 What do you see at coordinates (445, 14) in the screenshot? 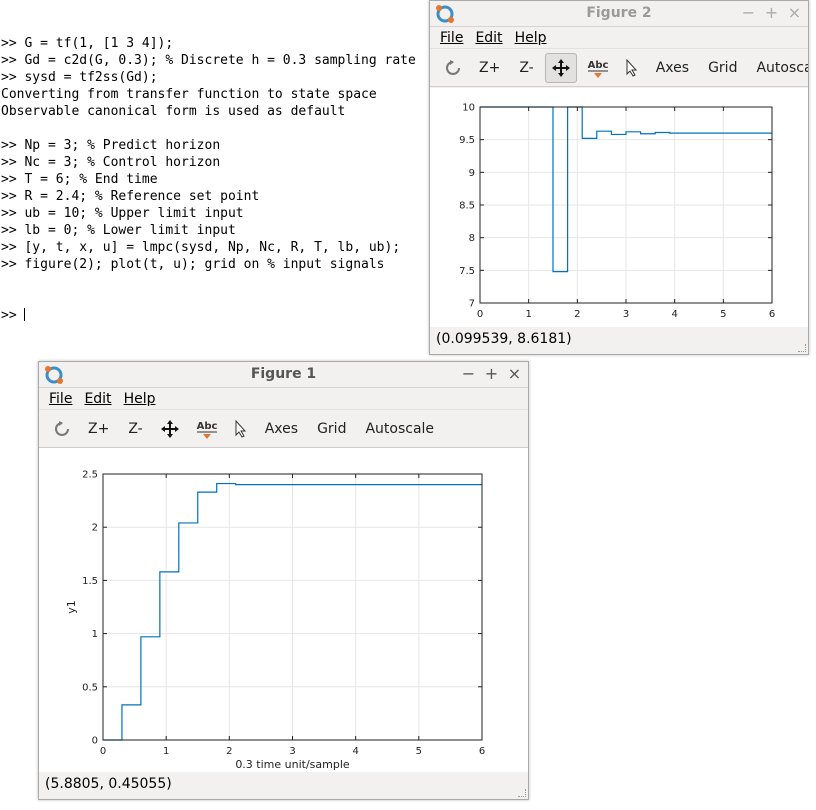
I see `octave-logo-icon` at bounding box center [445, 14].